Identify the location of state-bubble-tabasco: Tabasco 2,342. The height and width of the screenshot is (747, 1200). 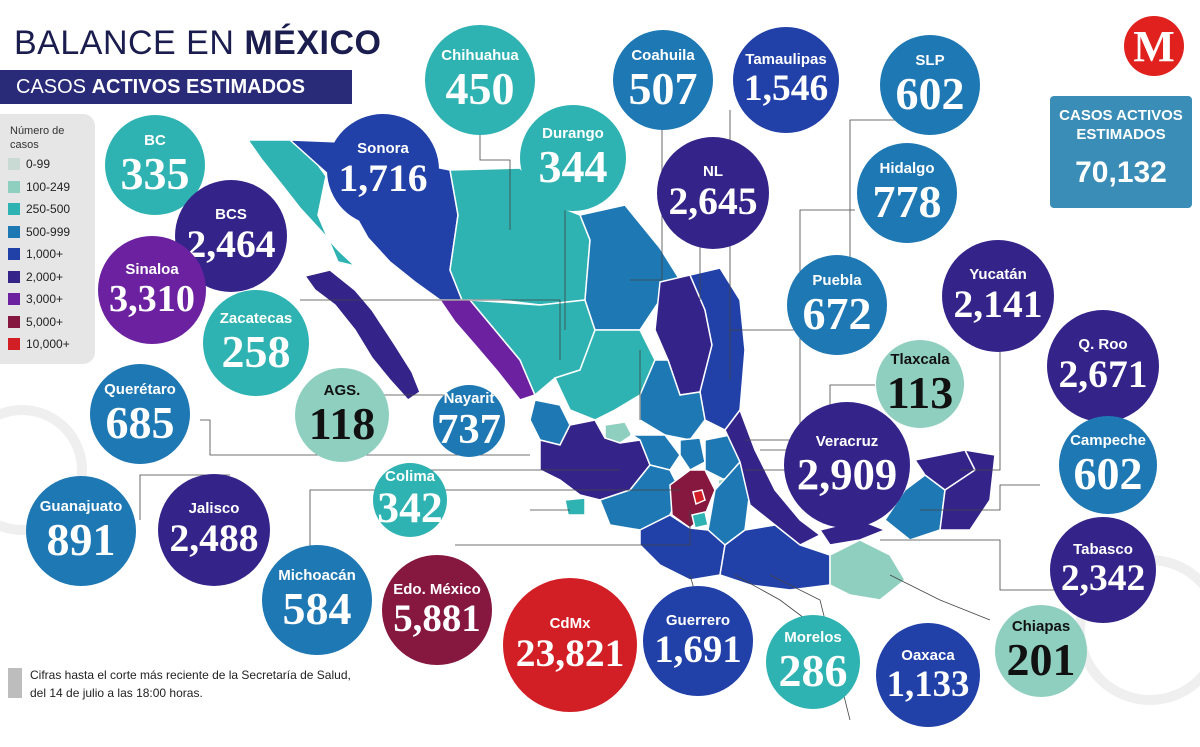
(1103, 570).